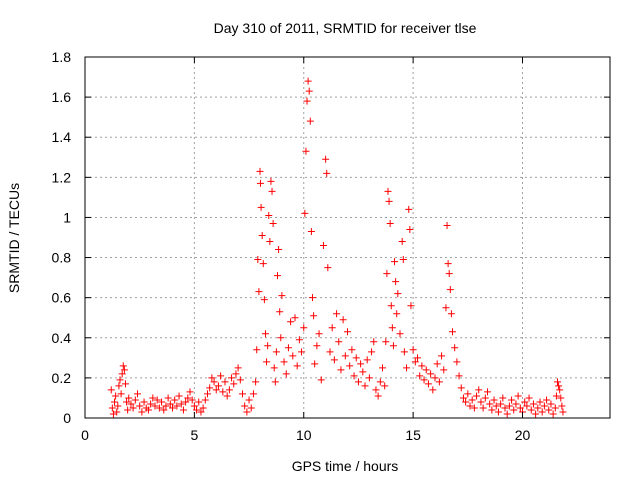  Describe the element at coordinates (62, 338) in the screenshot. I see `y-tick-label: 0.4` at that location.